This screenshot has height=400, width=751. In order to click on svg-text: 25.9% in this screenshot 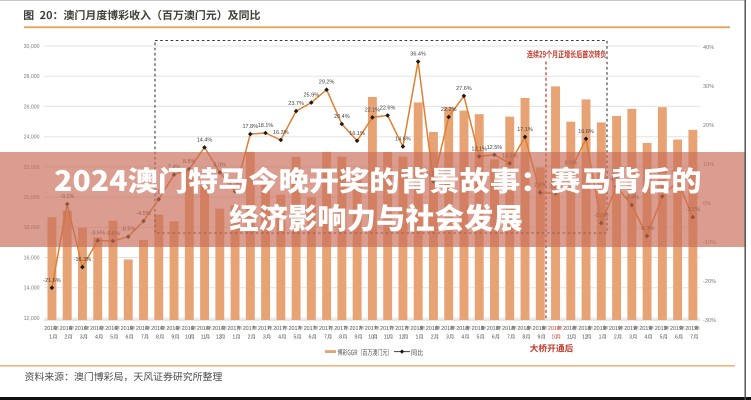, I will do `click(311, 96)`.